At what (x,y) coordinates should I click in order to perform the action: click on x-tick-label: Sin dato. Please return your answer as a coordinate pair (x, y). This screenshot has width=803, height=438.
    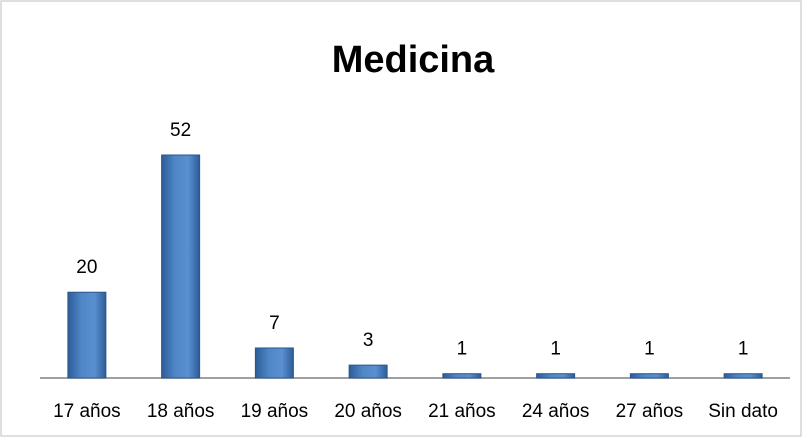
    Looking at the image, I should click on (743, 411).